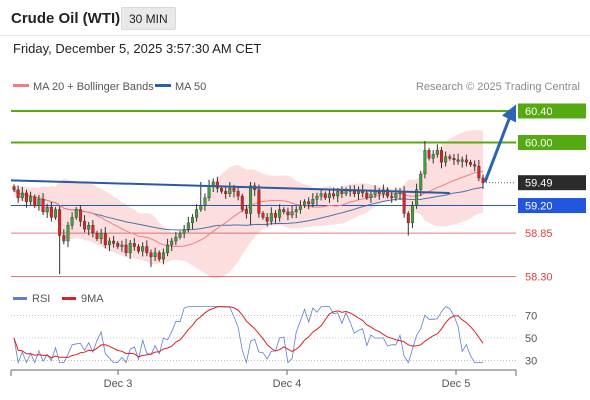 Image resolution: width=590 pixels, height=400 pixels. I want to click on level-label-support: 58.85, so click(539, 234).